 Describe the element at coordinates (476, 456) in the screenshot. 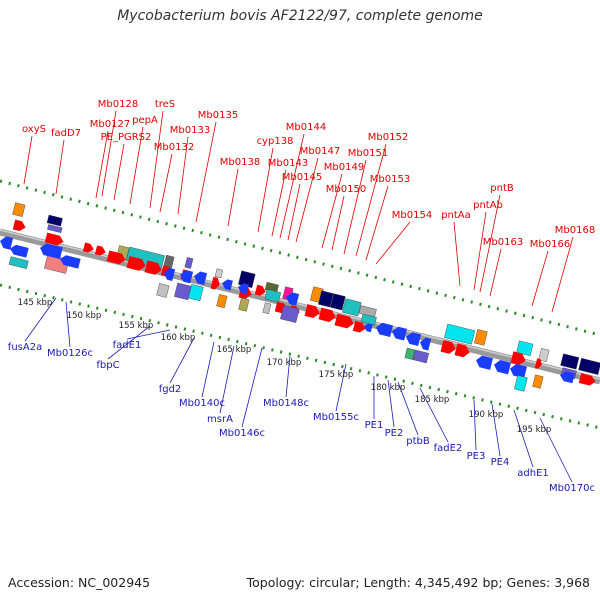

I see `reverse-gene-label: PE3` at that location.